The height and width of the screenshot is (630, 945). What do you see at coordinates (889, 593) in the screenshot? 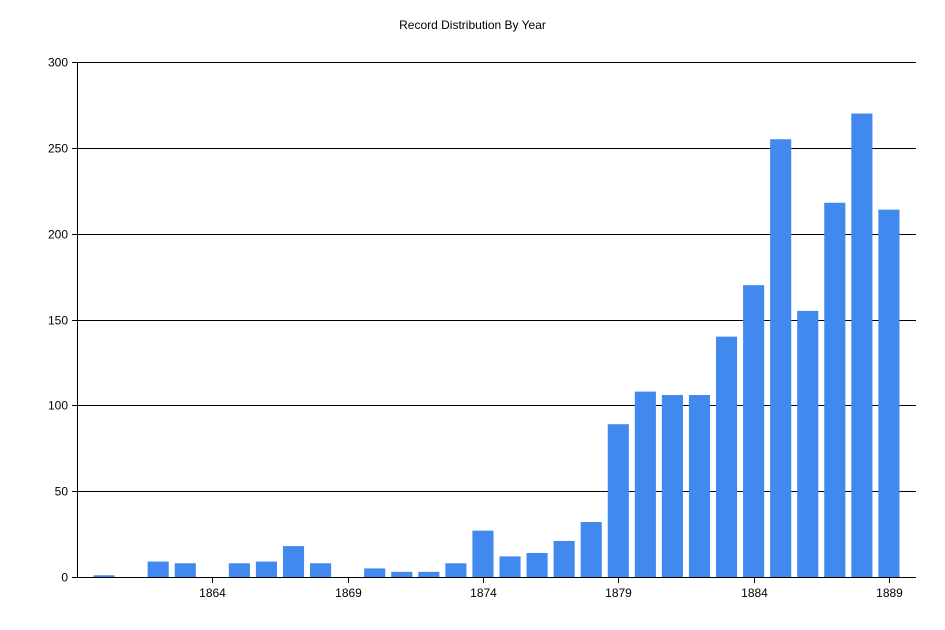
I see `x-tick-label: 1889` at bounding box center [889, 593].